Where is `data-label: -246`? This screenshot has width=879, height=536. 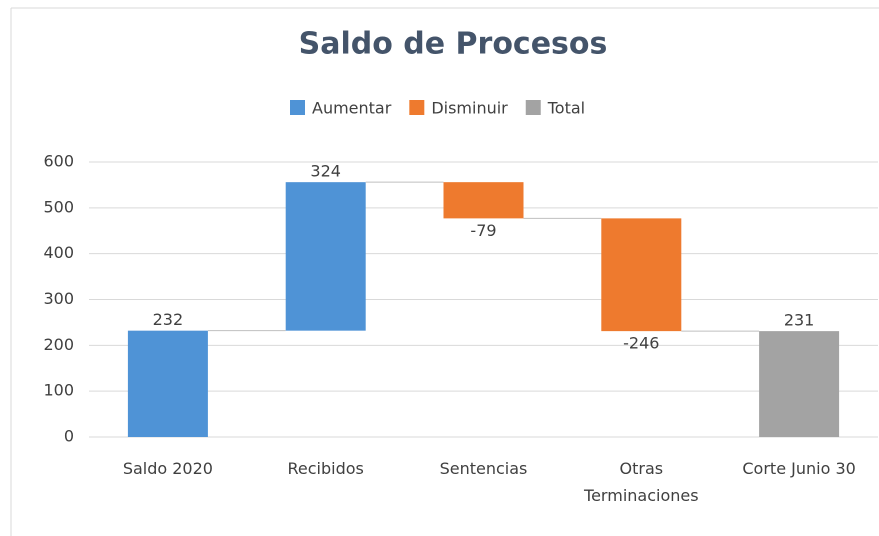 data-label: -246 is located at coordinates (641, 343).